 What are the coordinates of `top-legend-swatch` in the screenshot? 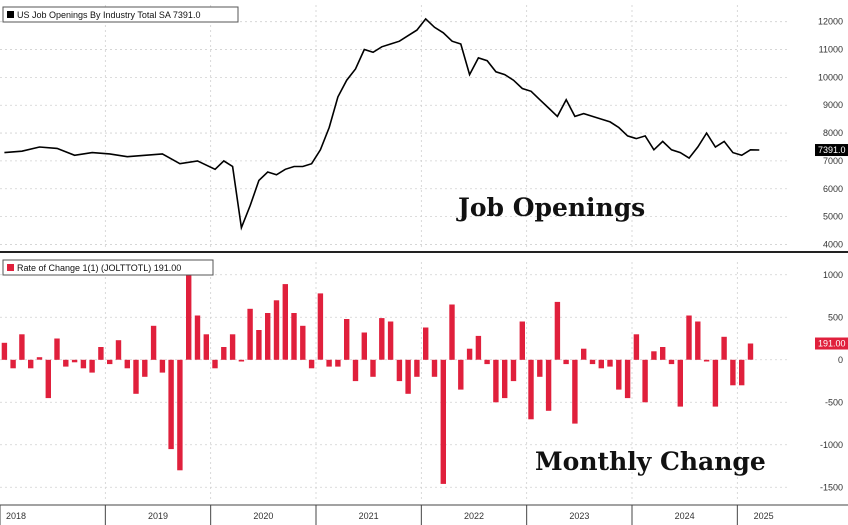 It's located at (10, 14).